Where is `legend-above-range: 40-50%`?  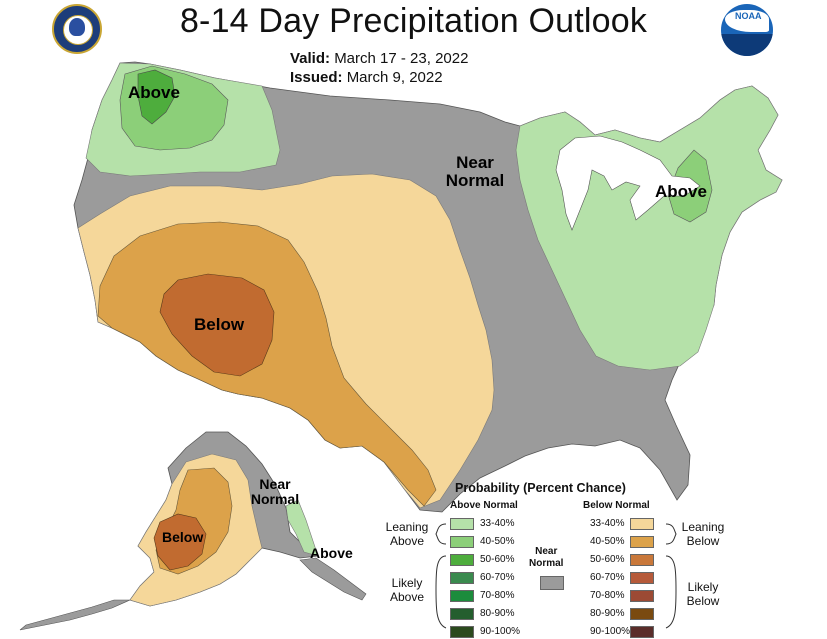 legend-above-range: 40-50% is located at coordinates (497, 541).